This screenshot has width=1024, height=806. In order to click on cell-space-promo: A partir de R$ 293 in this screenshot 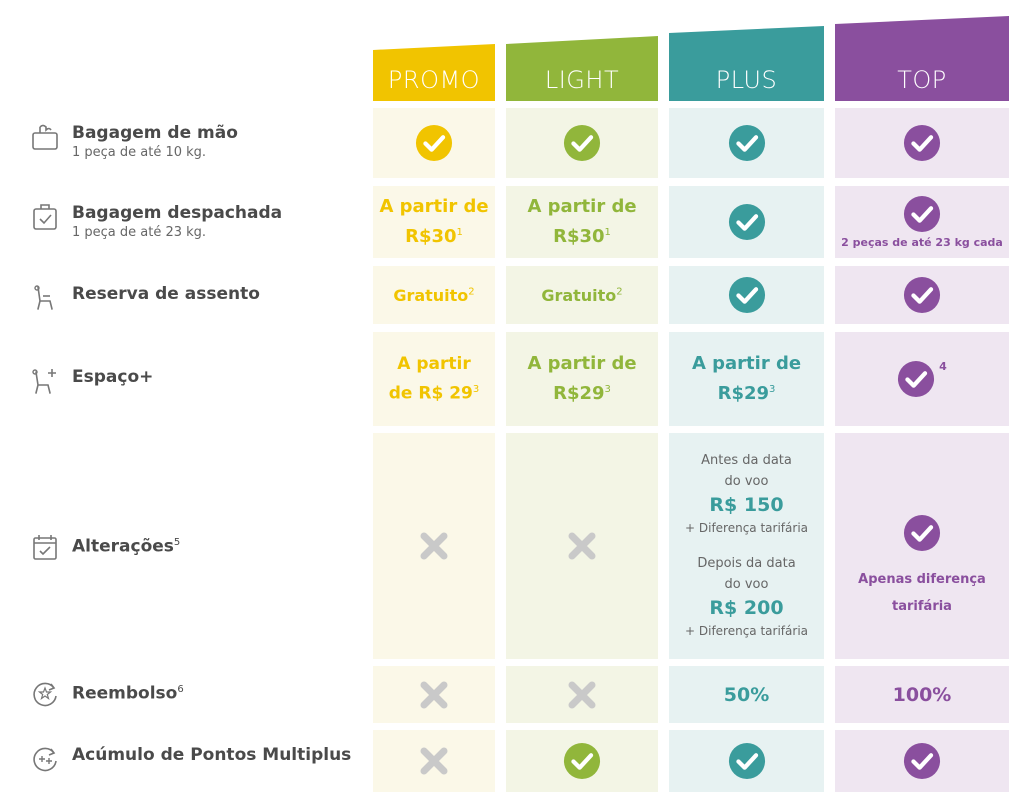, I will do `click(434, 379)`.